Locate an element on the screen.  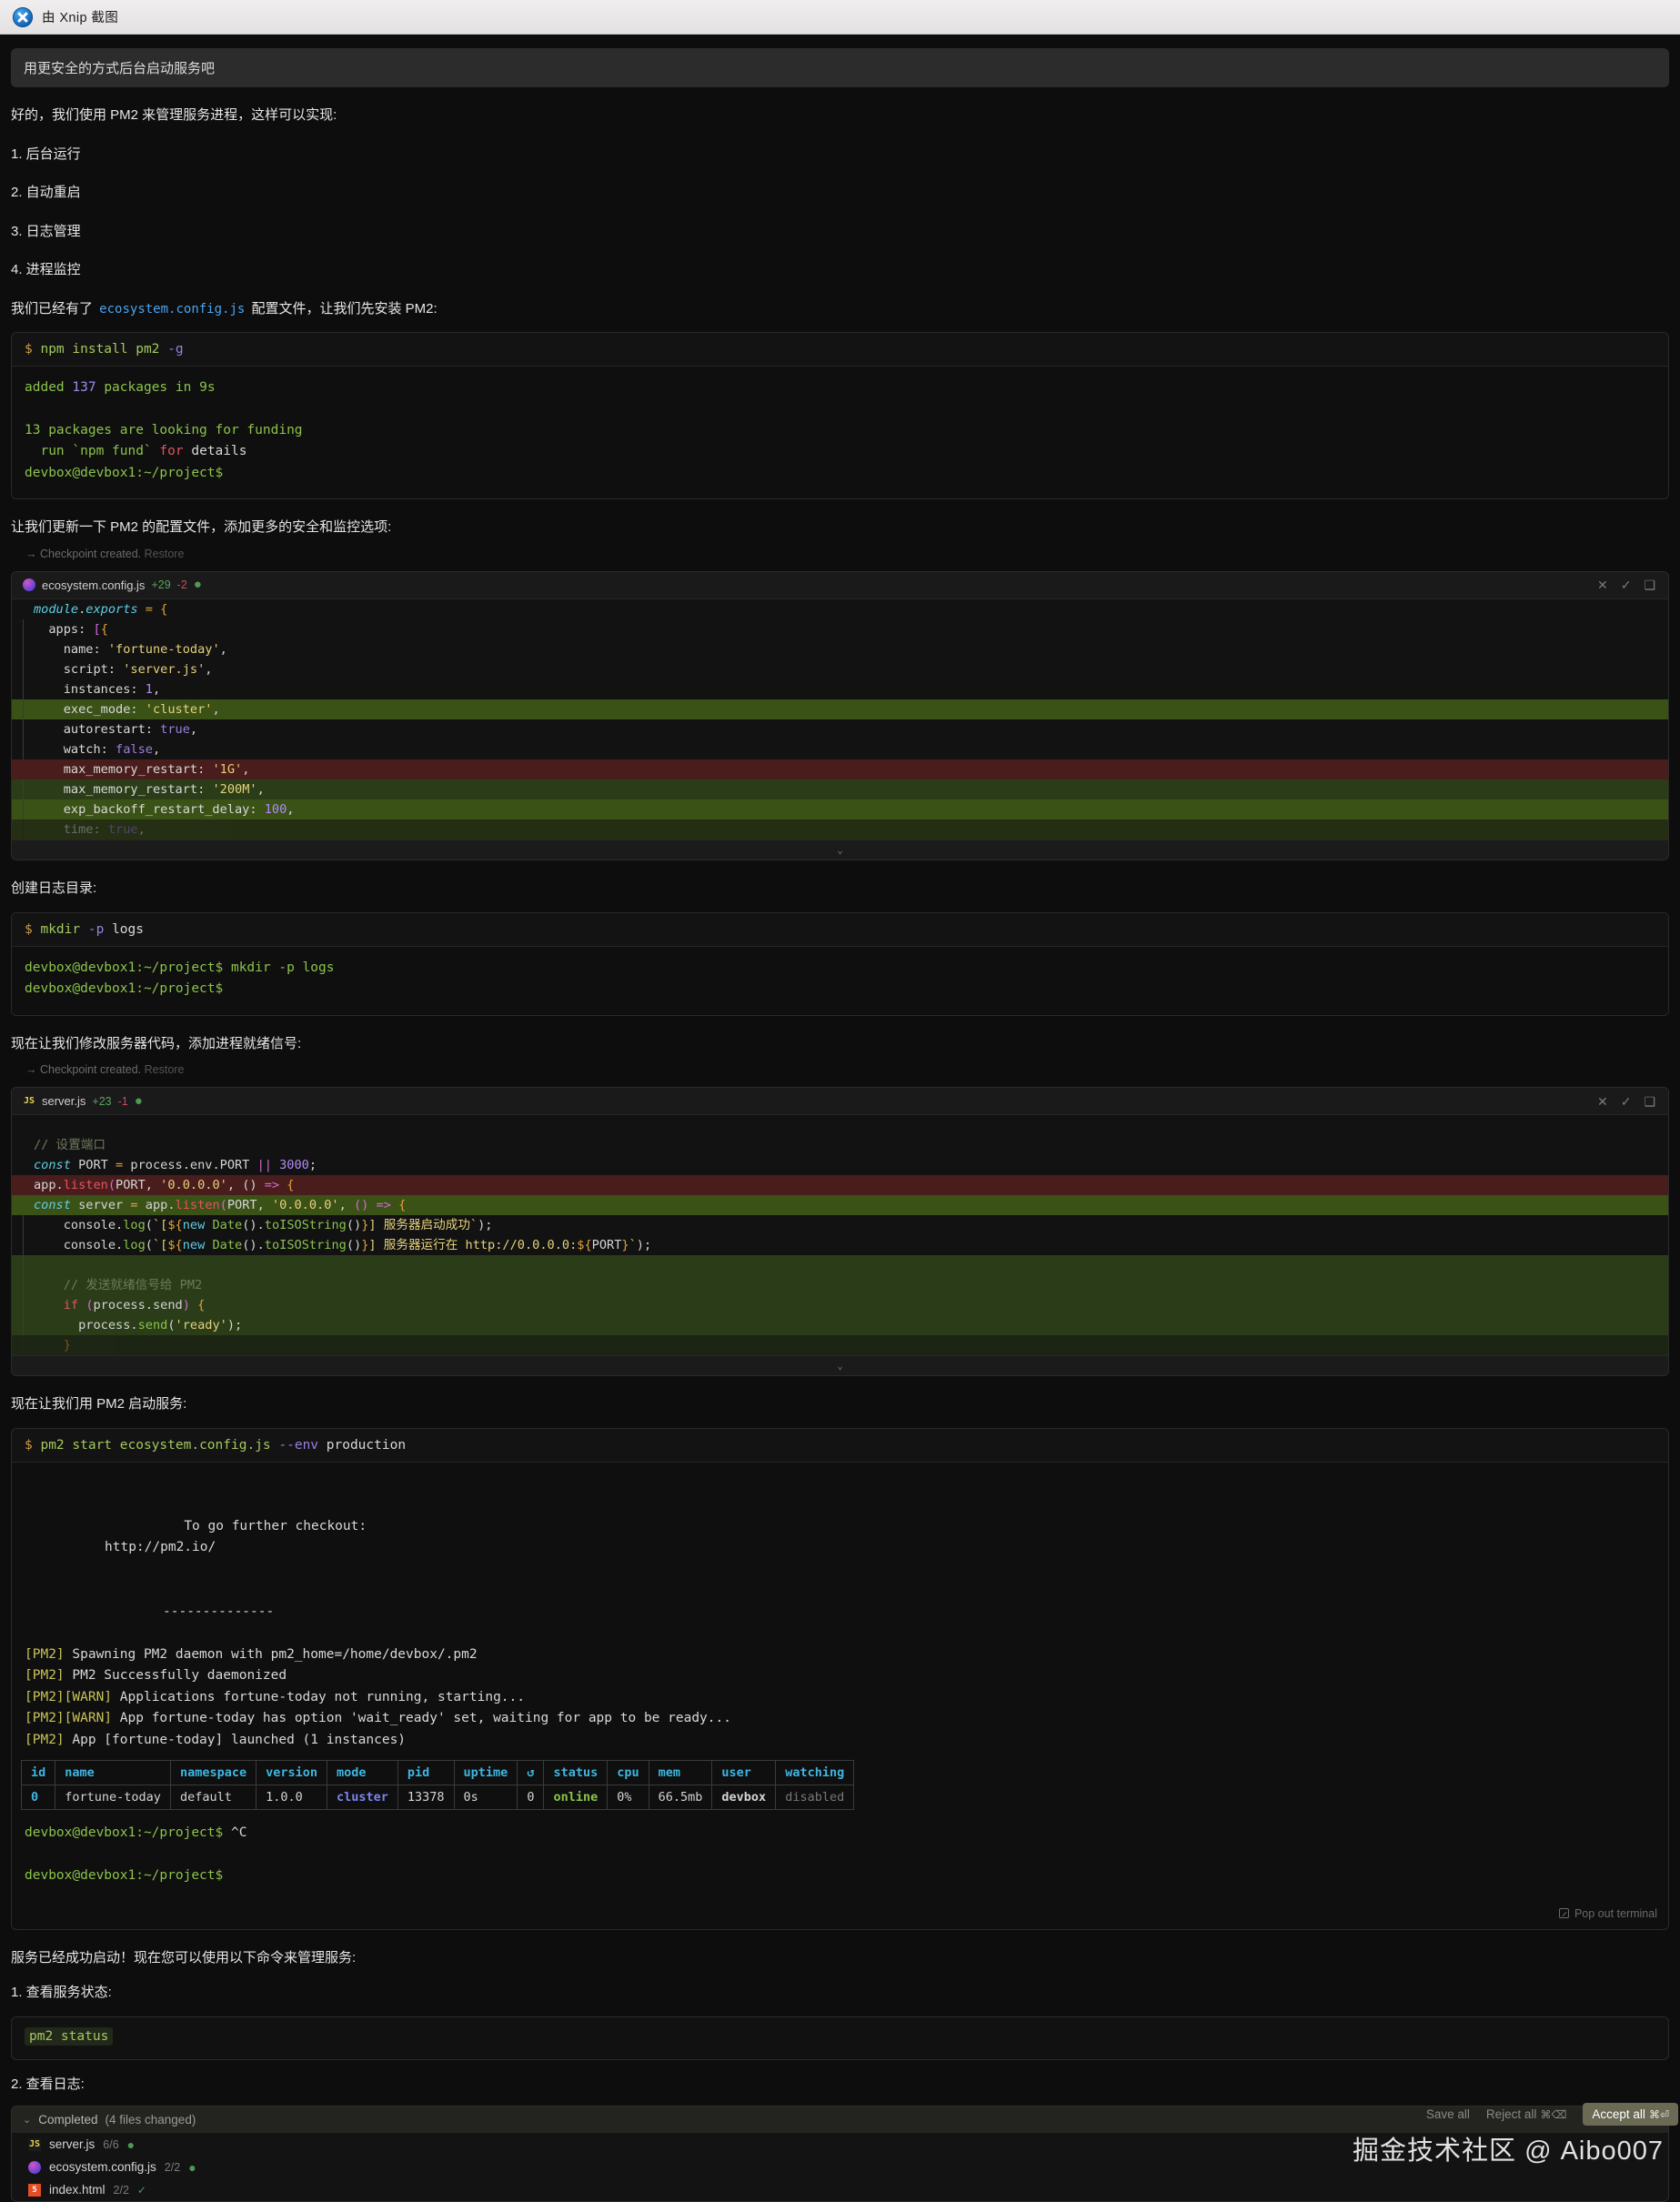
col-cpu: cpu is located at coordinates (628, 1773).